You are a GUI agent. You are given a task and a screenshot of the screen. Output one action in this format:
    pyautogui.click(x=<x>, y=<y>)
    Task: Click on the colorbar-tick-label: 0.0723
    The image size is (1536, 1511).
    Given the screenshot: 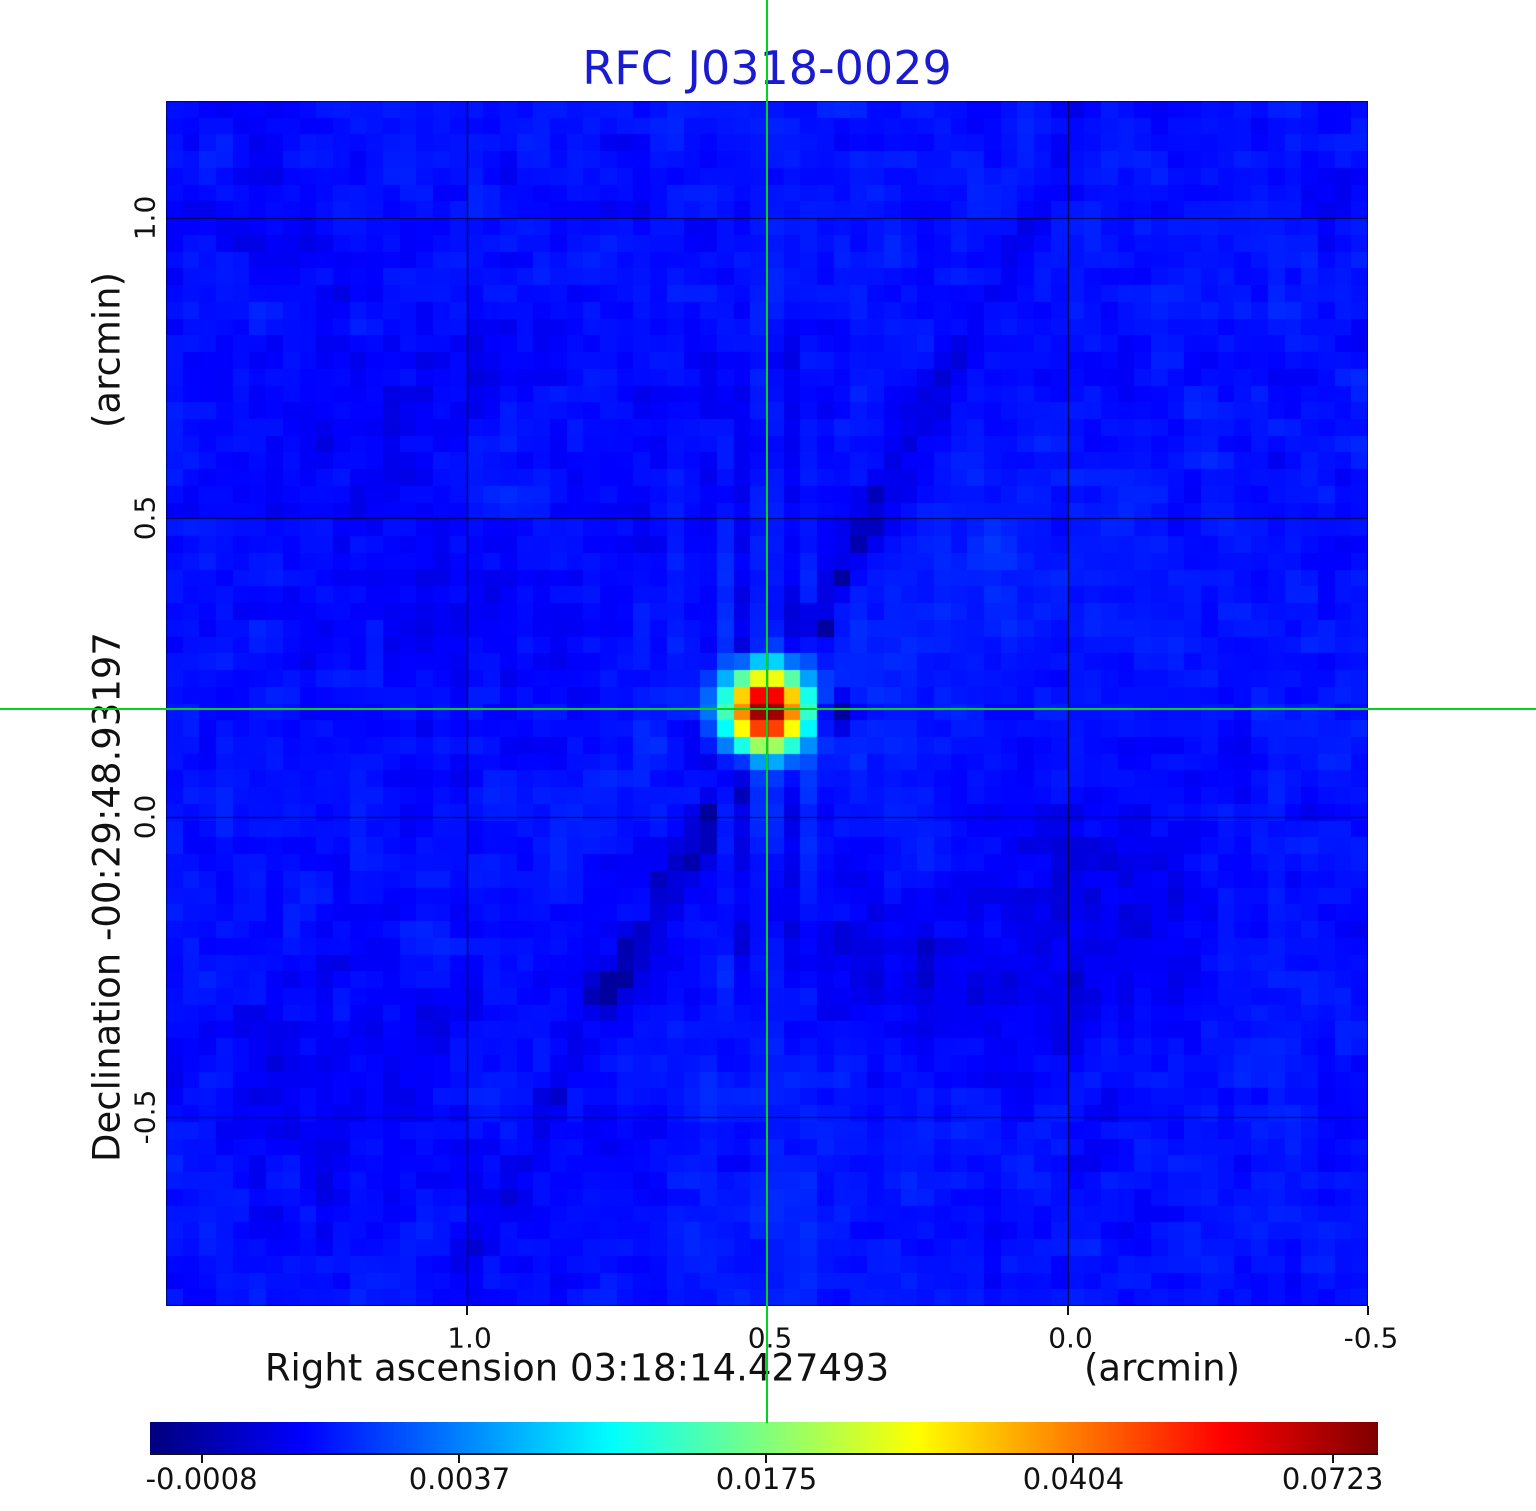 What is the action you would take?
    pyautogui.click(x=1332, y=1479)
    